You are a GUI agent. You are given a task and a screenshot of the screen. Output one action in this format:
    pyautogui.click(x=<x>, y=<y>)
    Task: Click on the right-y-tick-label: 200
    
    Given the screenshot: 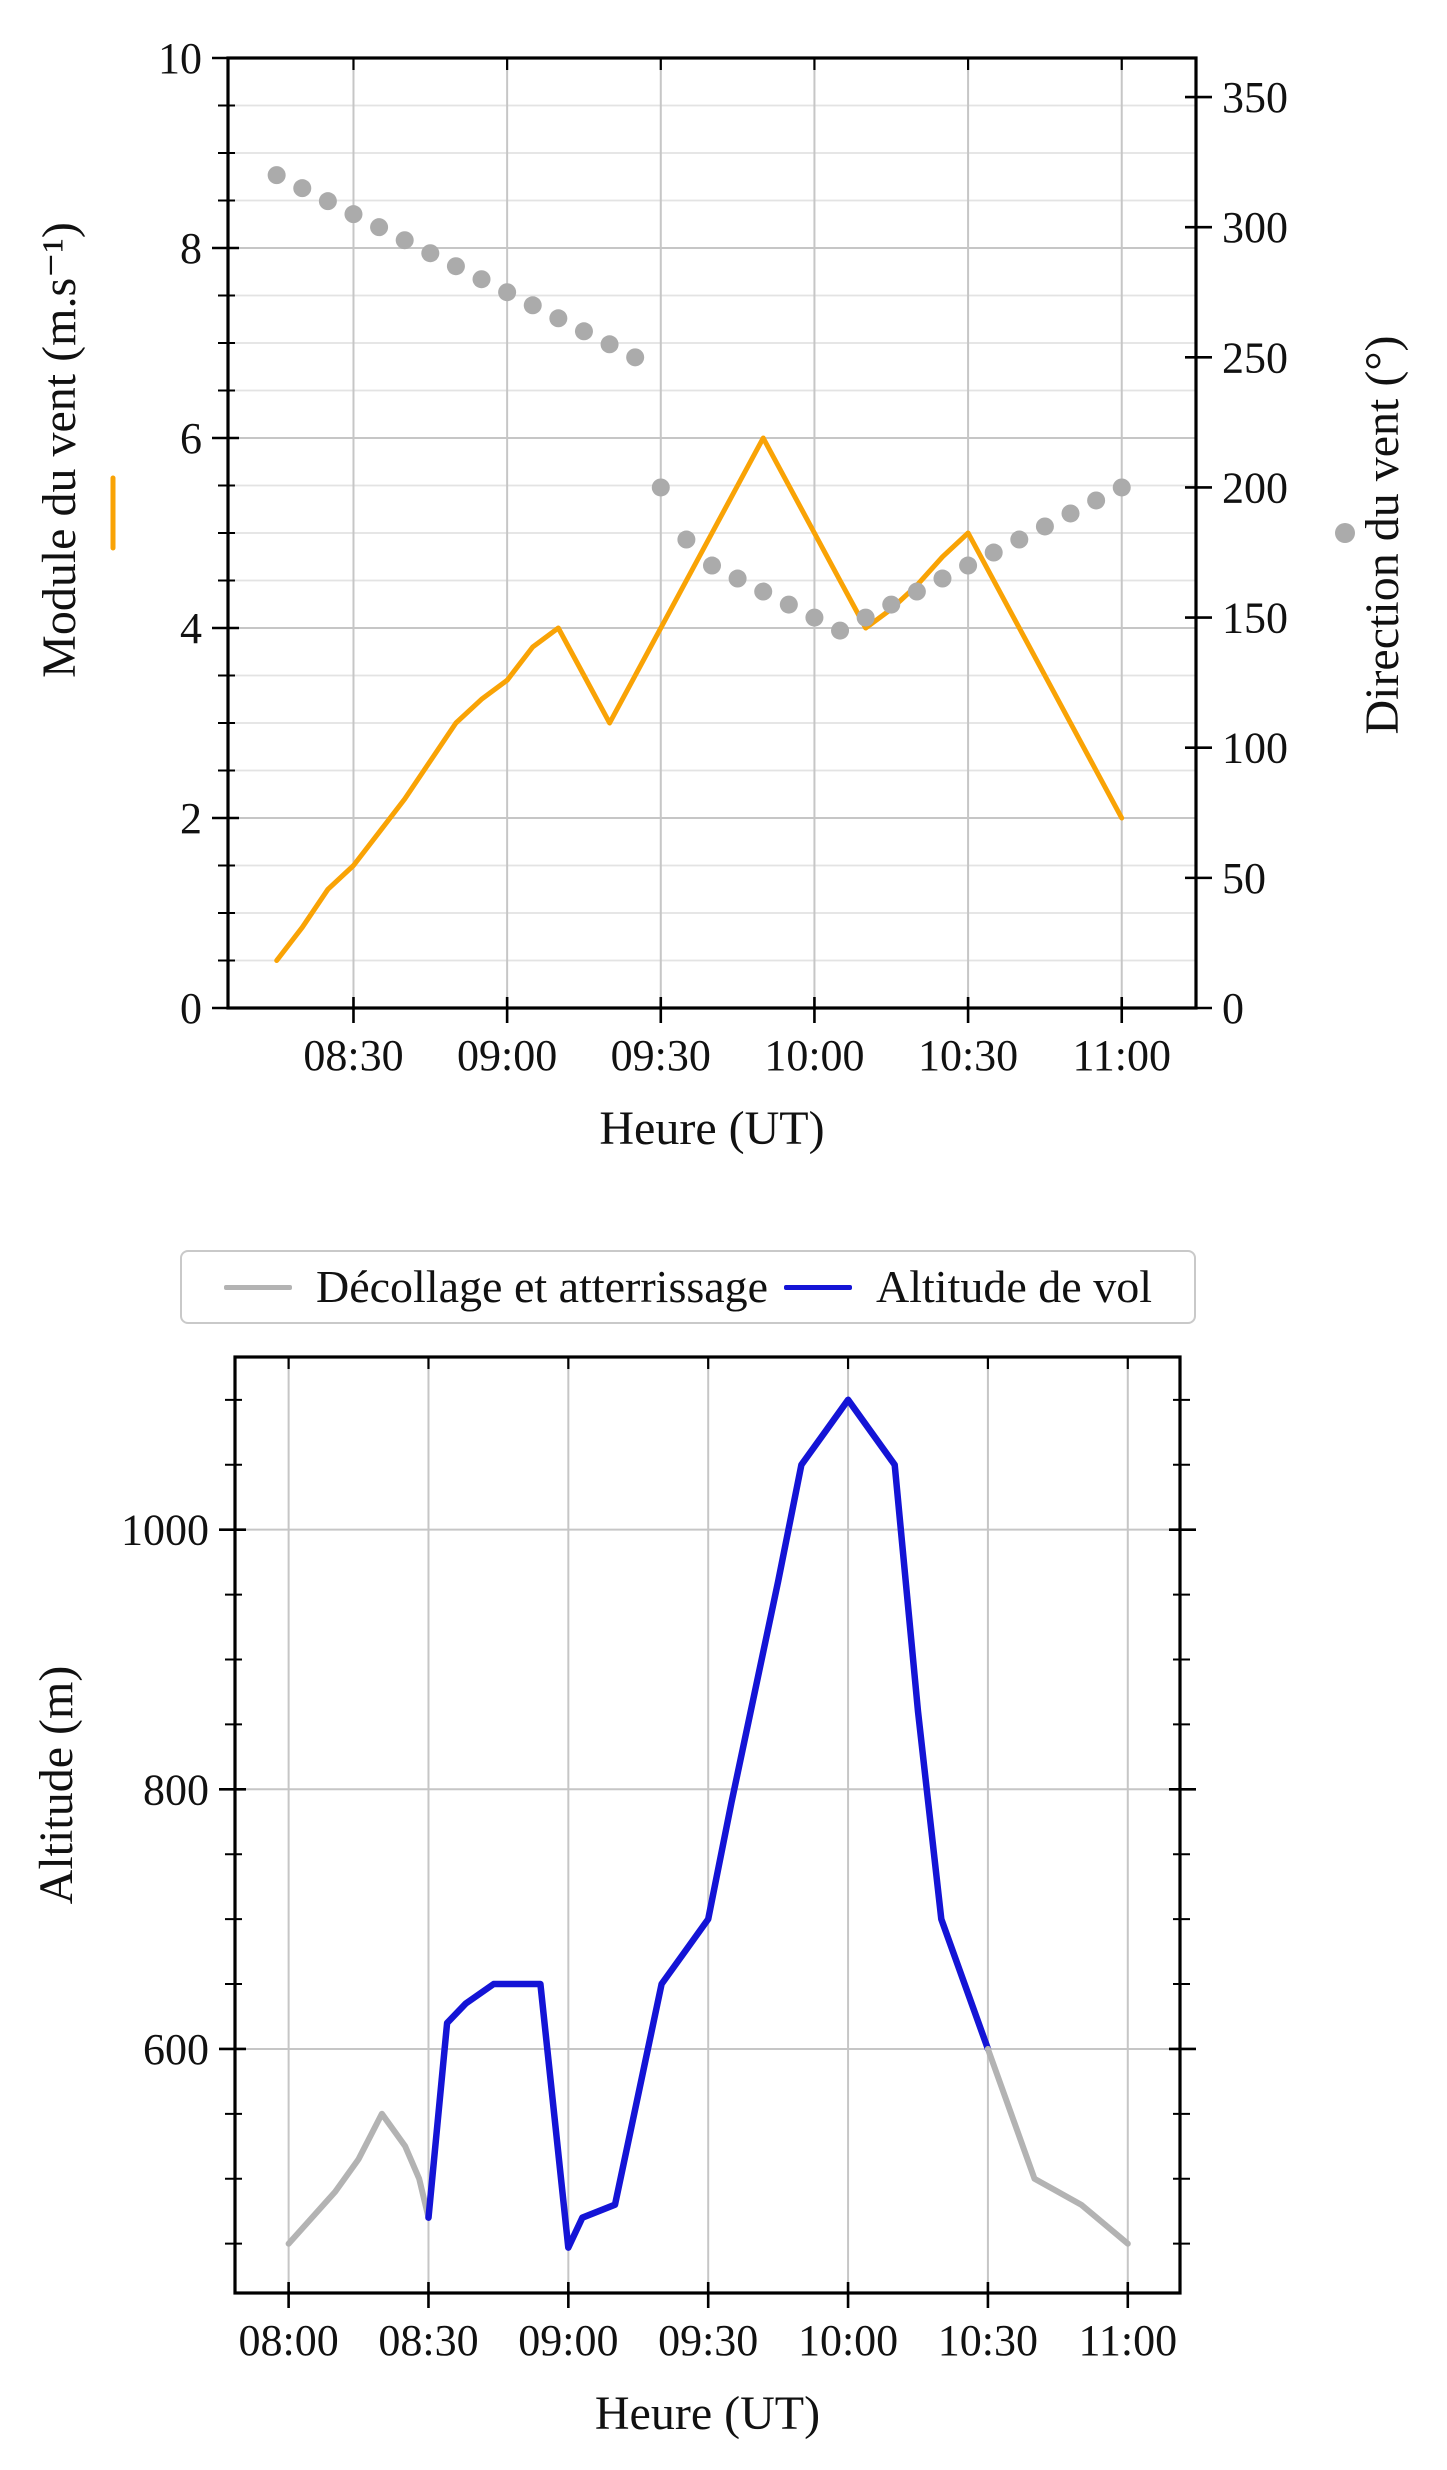 What is the action you would take?
    pyautogui.click(x=1255, y=487)
    